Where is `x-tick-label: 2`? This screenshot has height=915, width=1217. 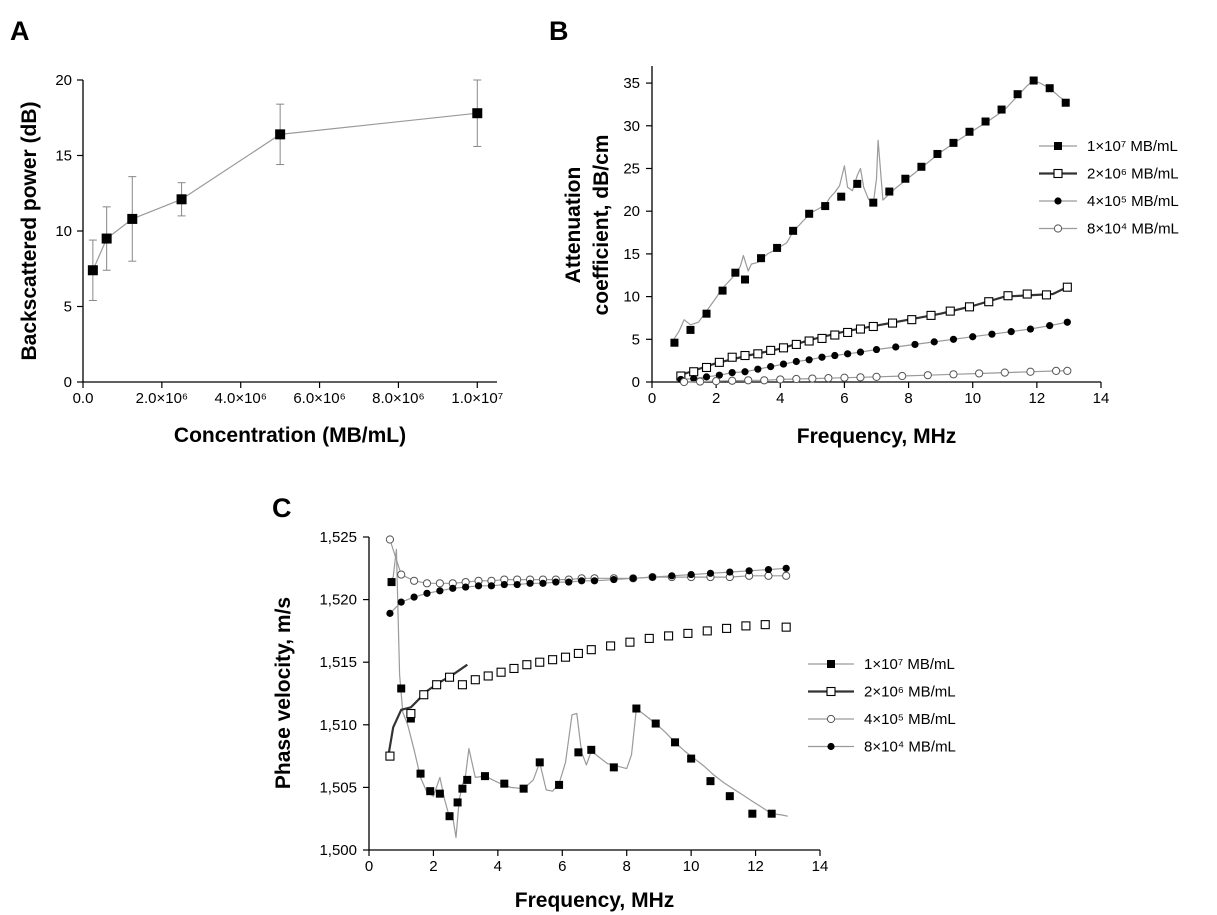 x-tick-label: 2 is located at coordinates (433, 866).